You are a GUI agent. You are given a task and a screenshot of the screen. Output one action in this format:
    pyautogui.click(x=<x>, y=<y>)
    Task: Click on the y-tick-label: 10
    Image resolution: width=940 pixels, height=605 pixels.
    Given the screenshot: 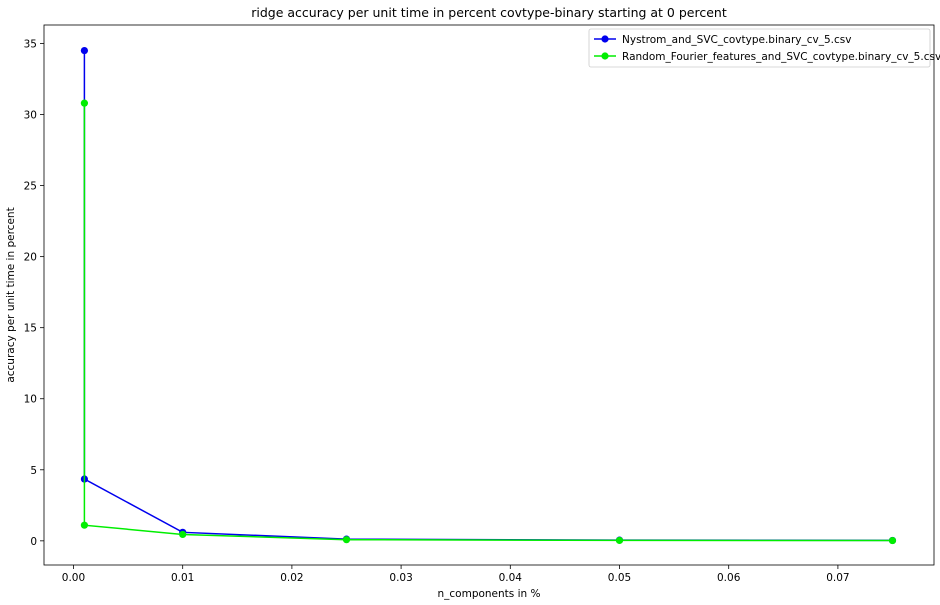 What is the action you would take?
    pyautogui.click(x=30, y=400)
    